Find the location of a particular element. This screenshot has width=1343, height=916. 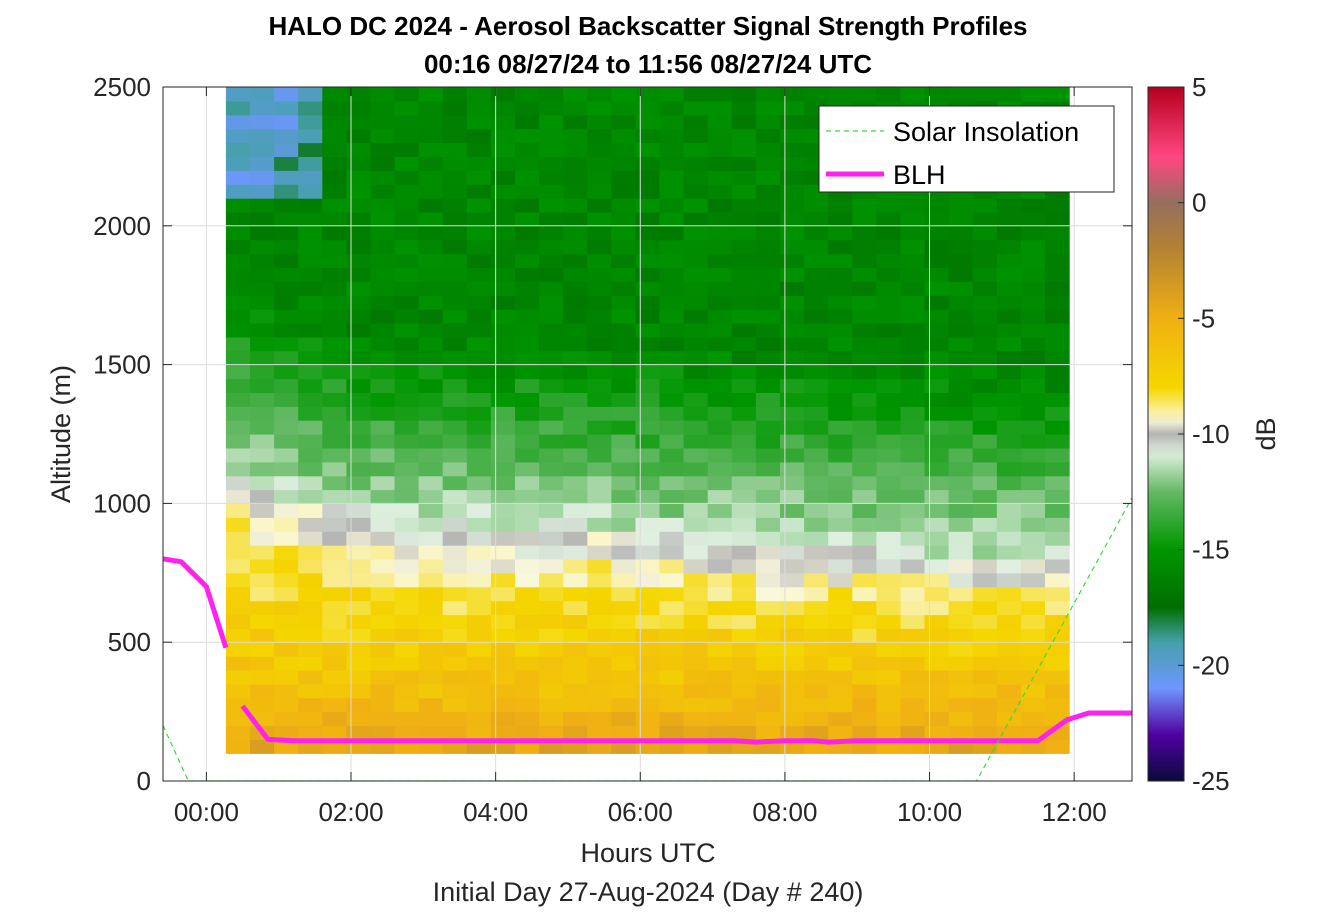

colorbar-tick-label: -5 is located at coordinates (1203, 318).